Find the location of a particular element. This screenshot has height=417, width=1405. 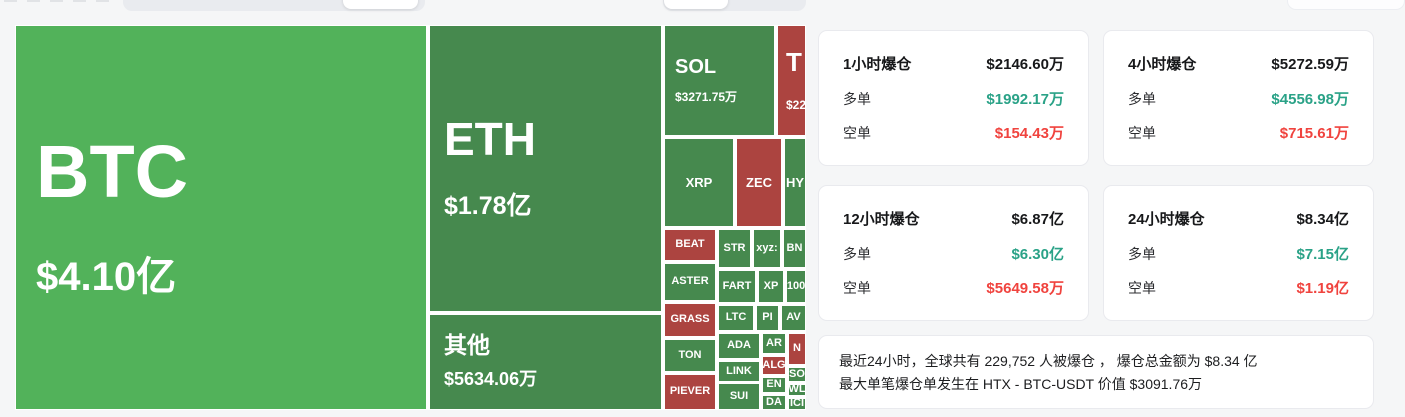

tile-symbol: ASTER is located at coordinates (690, 281).